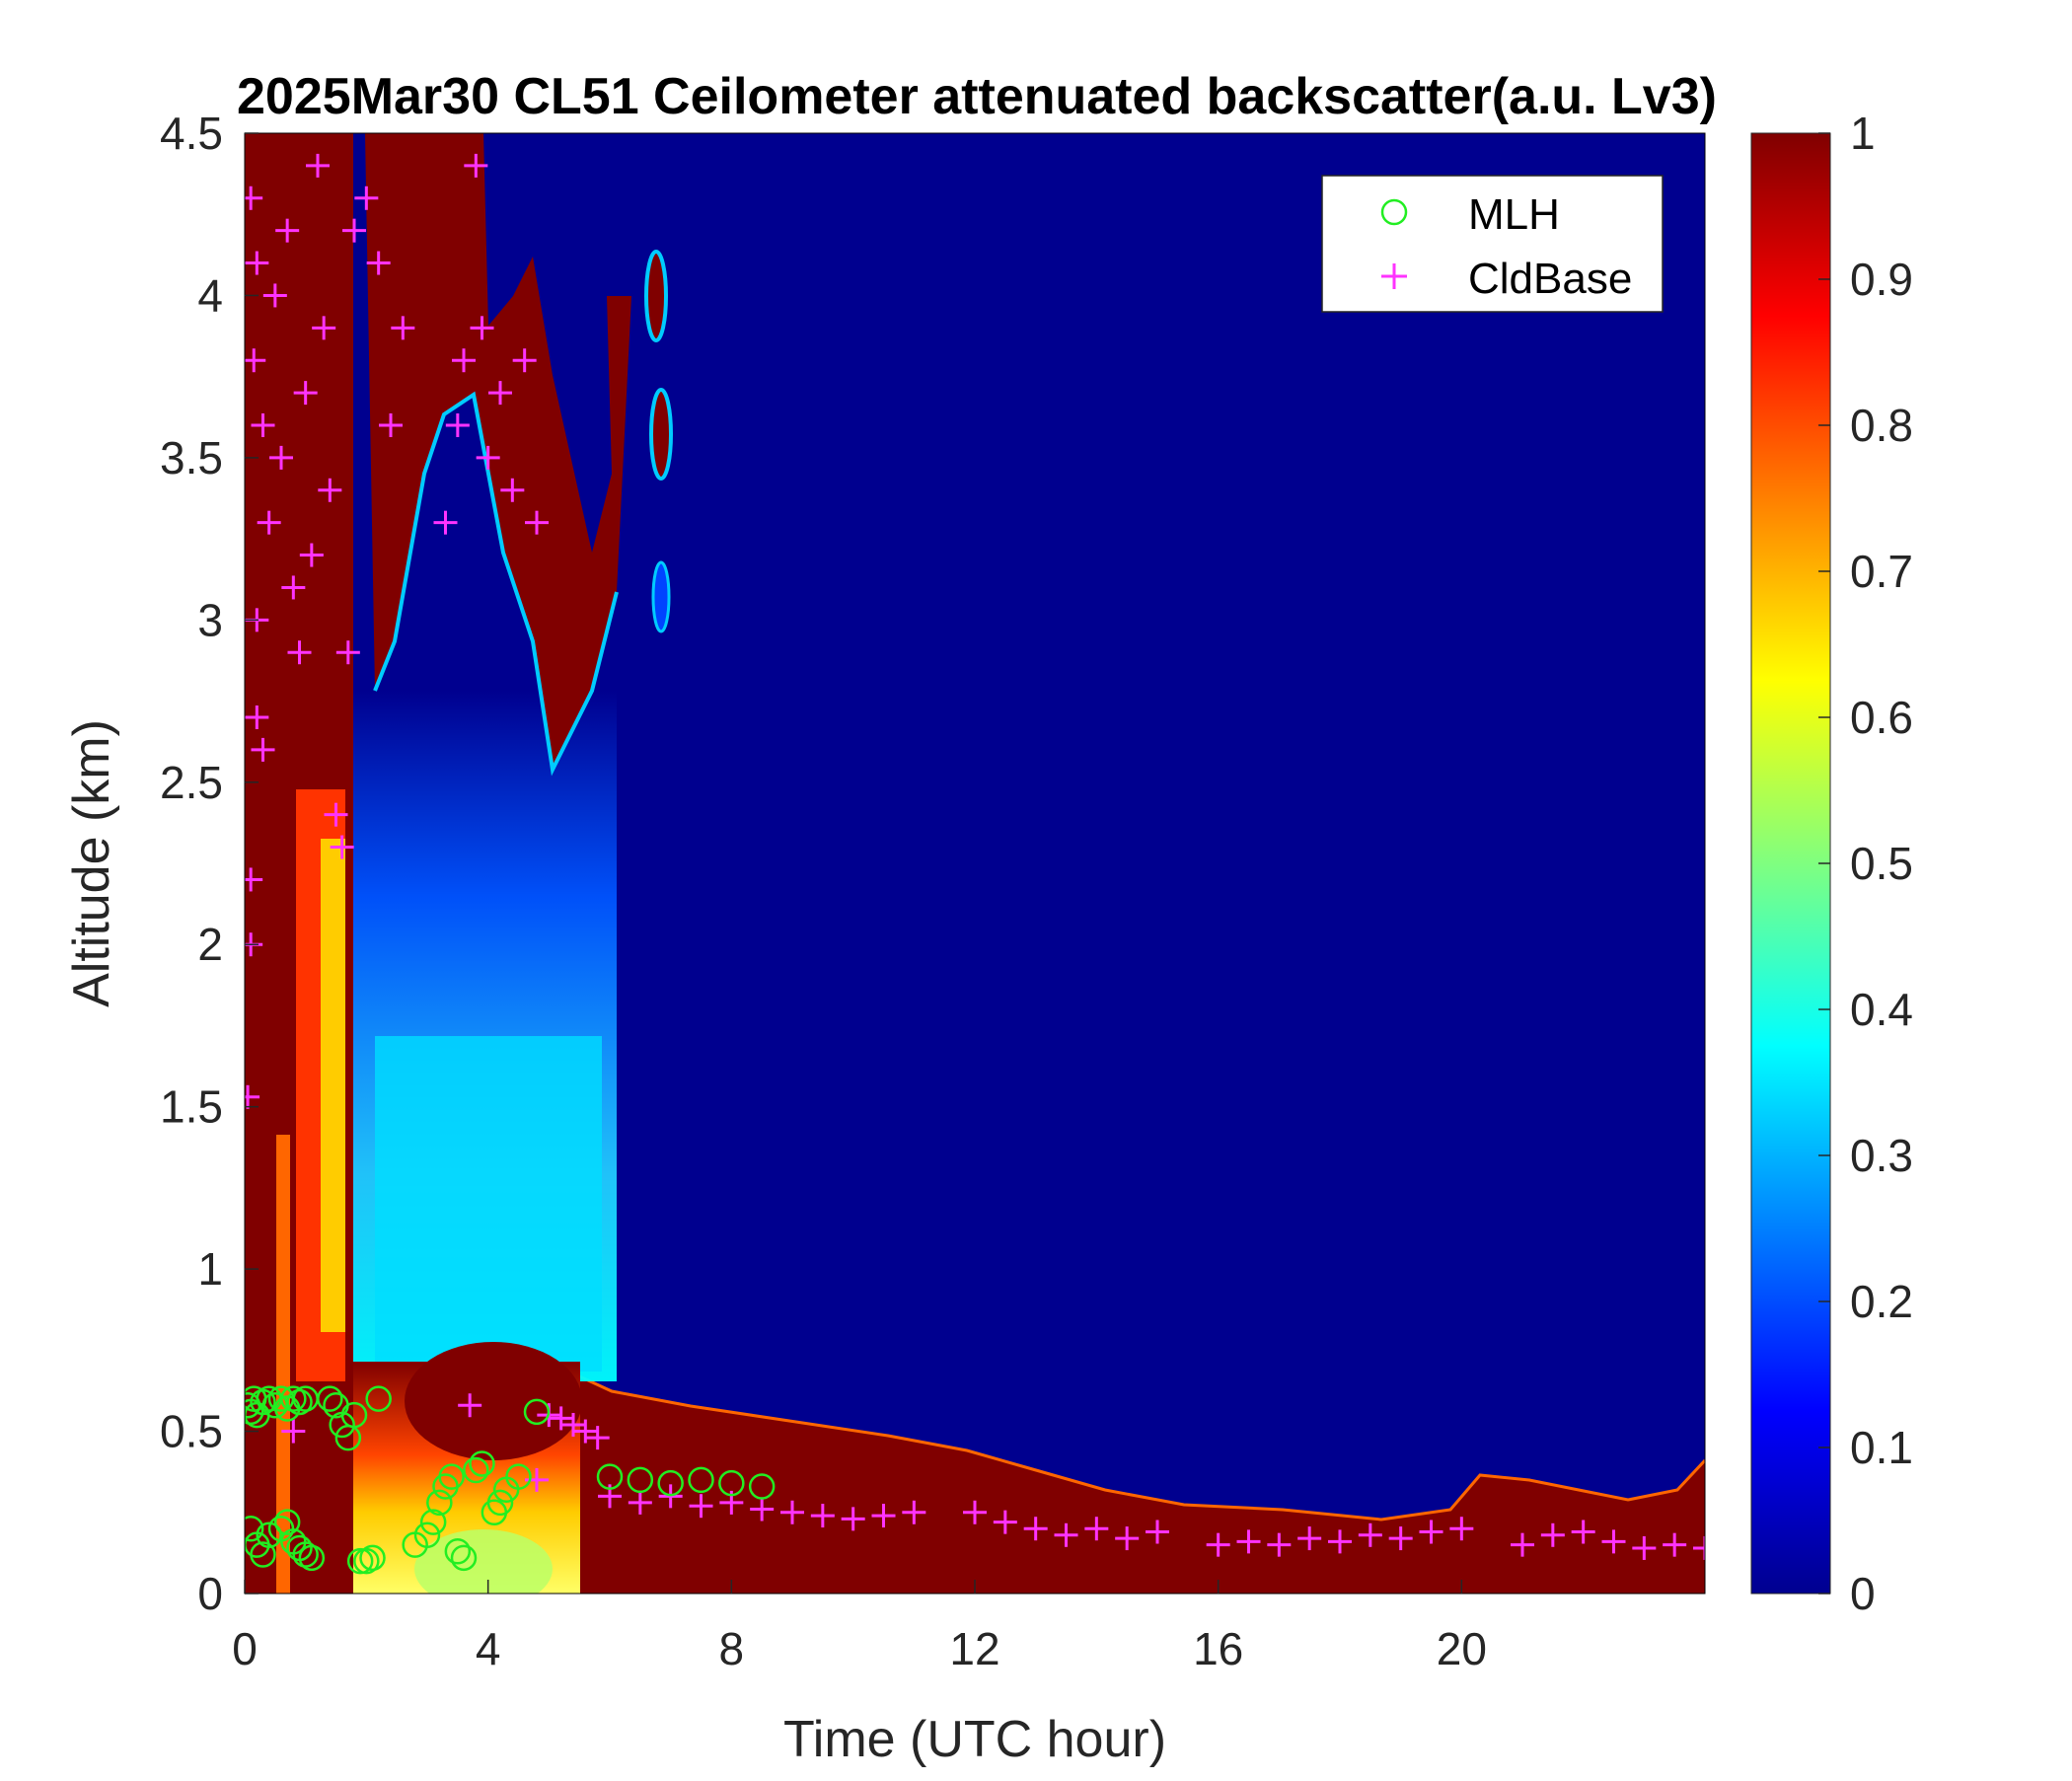 This screenshot has height=1781, width=2072. Describe the element at coordinates (192, 458) in the screenshot. I see `y-tick-label: 3.5` at that location.